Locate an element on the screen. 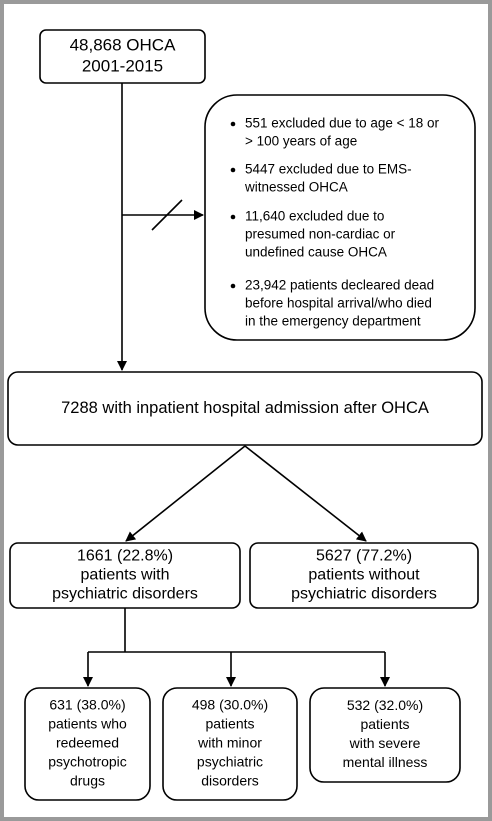 This screenshot has width=492, height=821. node-text: 5627 (77.2%) is located at coordinates (364, 556).